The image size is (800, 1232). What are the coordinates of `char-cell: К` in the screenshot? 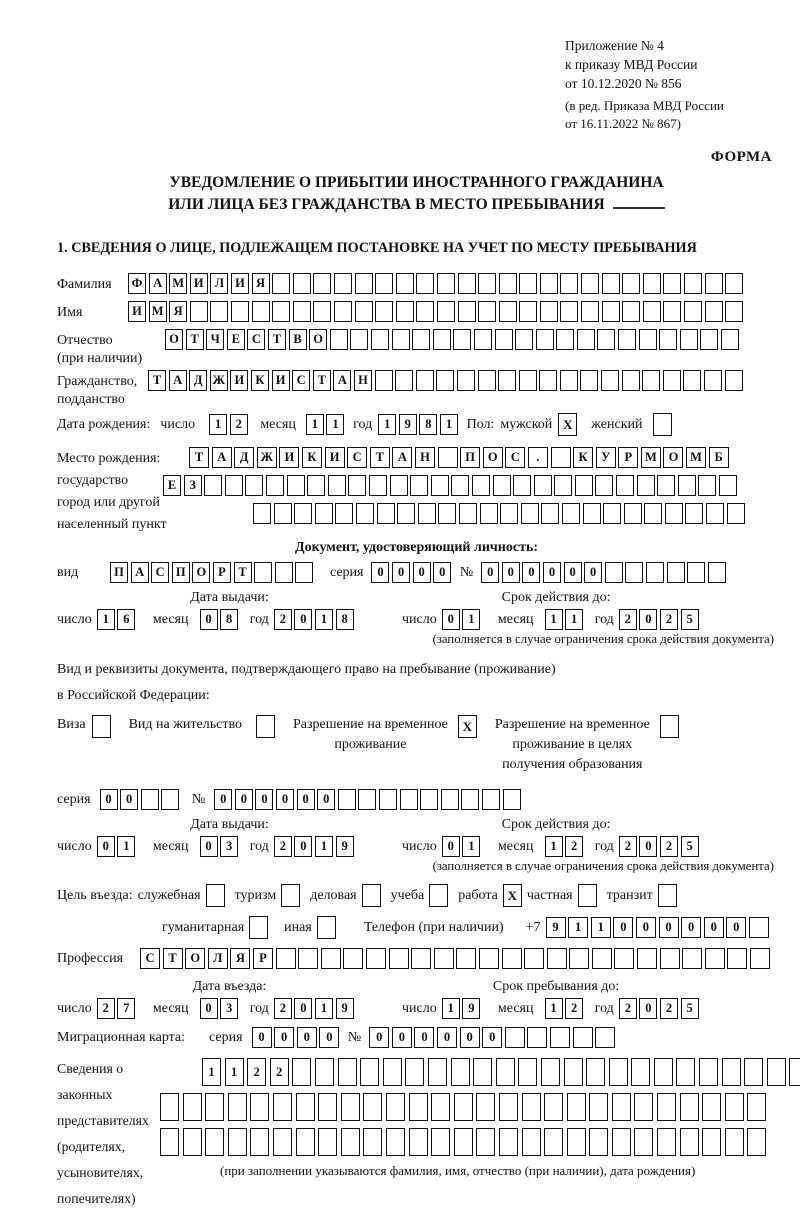 It's located at (259, 380).